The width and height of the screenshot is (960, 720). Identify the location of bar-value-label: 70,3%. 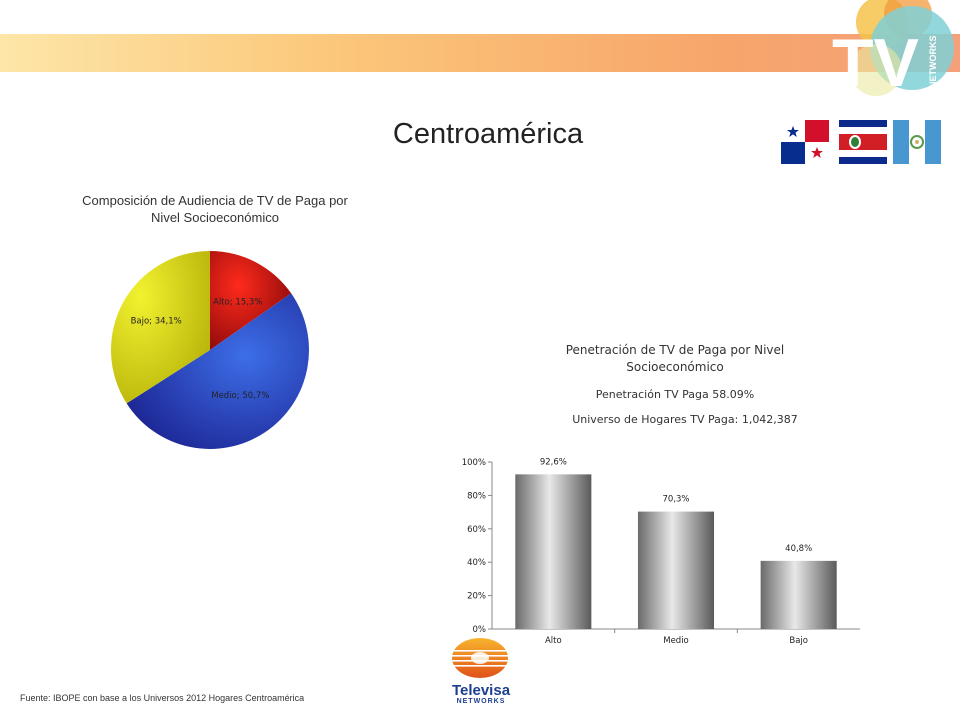
(675, 500).